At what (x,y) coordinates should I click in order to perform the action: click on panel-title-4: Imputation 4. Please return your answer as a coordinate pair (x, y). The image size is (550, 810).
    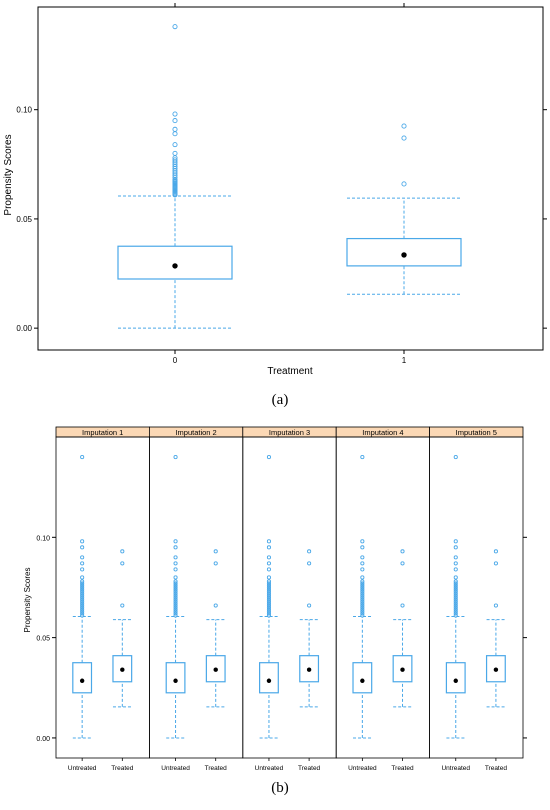
    Looking at the image, I should click on (382, 432).